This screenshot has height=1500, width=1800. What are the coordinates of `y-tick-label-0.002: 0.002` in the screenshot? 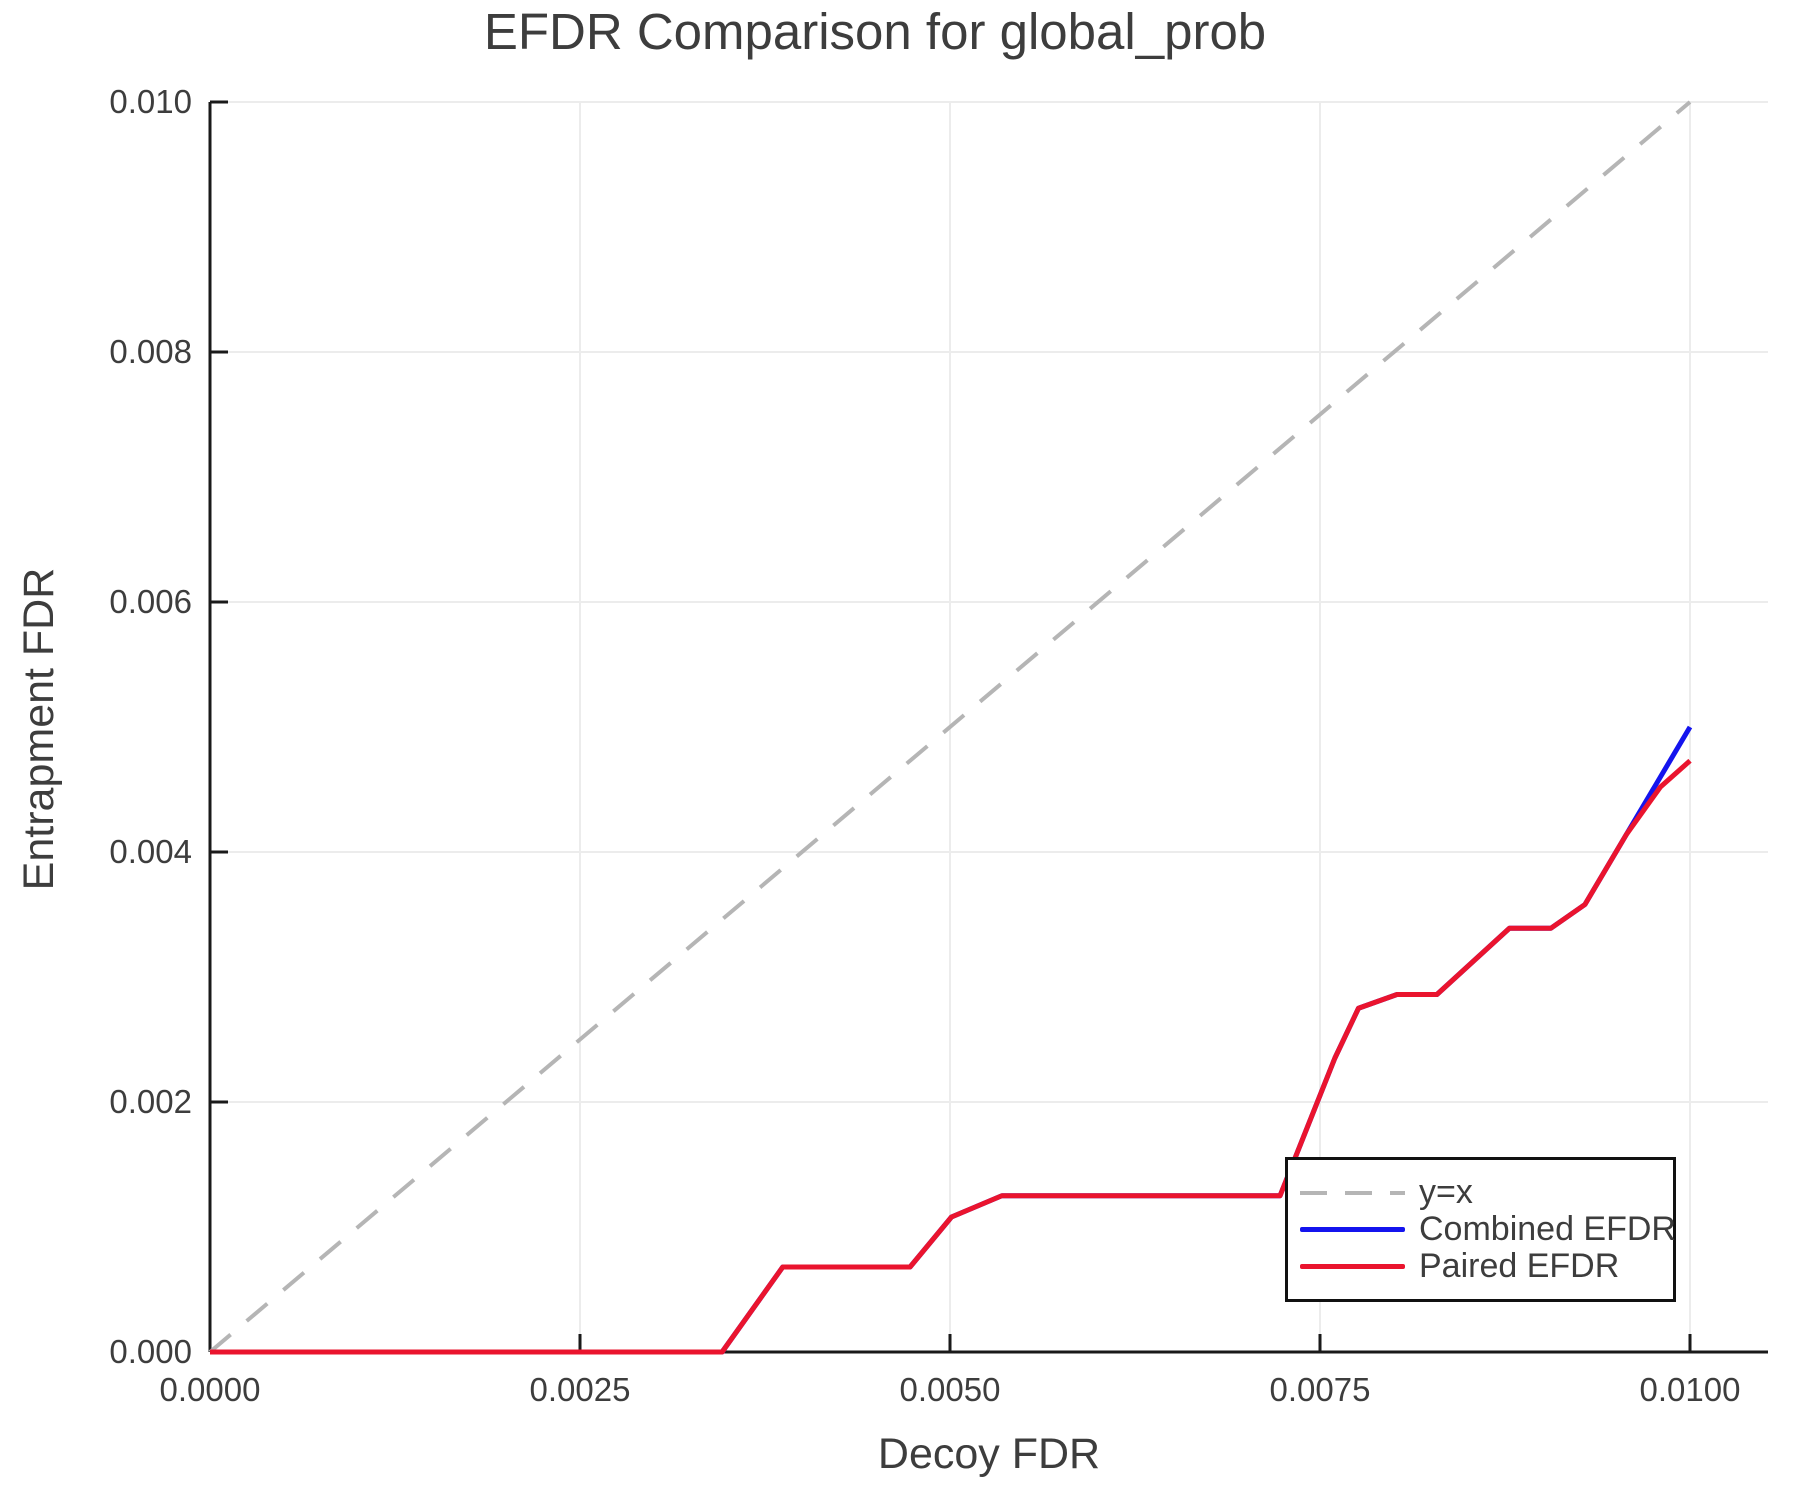 It's located at (150, 1101).